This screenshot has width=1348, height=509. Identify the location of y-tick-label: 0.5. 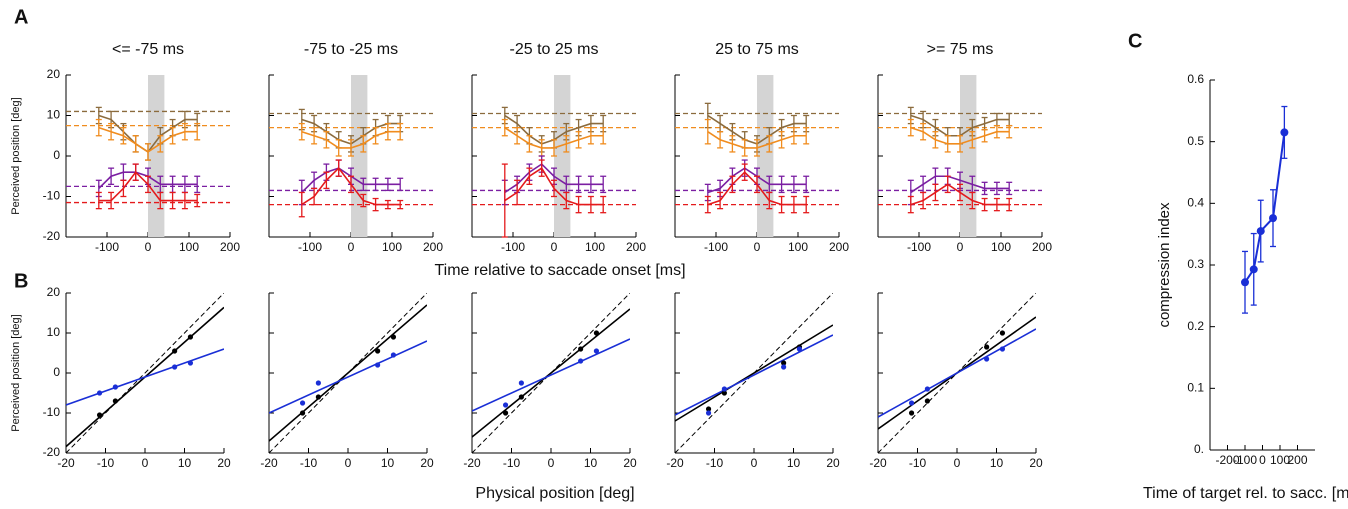
(1195, 141).